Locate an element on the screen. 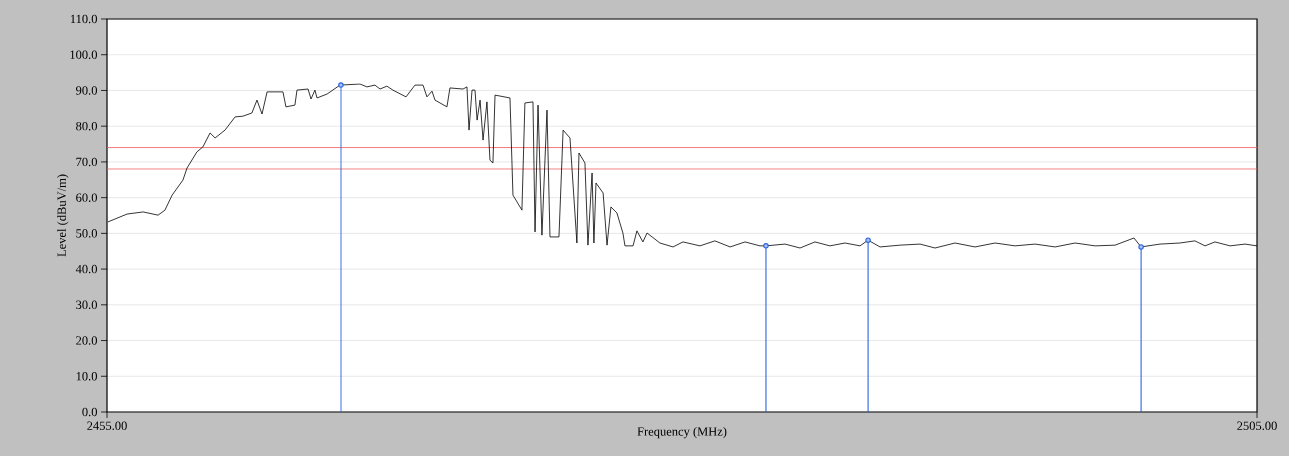 The width and height of the screenshot is (1289, 456). x-axis-title: Frequency (MHz) is located at coordinates (682, 432).